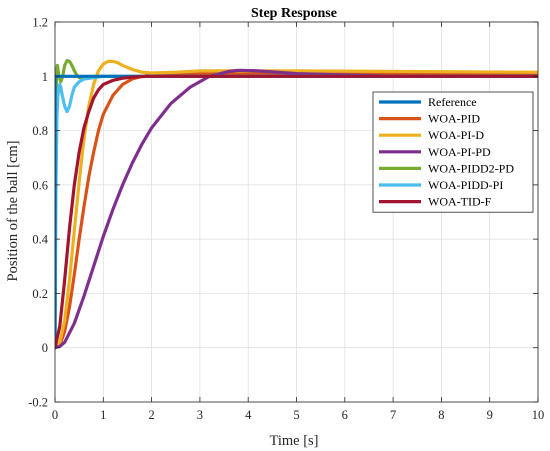 The image size is (550, 451). What do you see at coordinates (471, 168) in the screenshot?
I see `legend-label-woa-pidd2-pd: WOA-PIDD2-PD` at bounding box center [471, 168].